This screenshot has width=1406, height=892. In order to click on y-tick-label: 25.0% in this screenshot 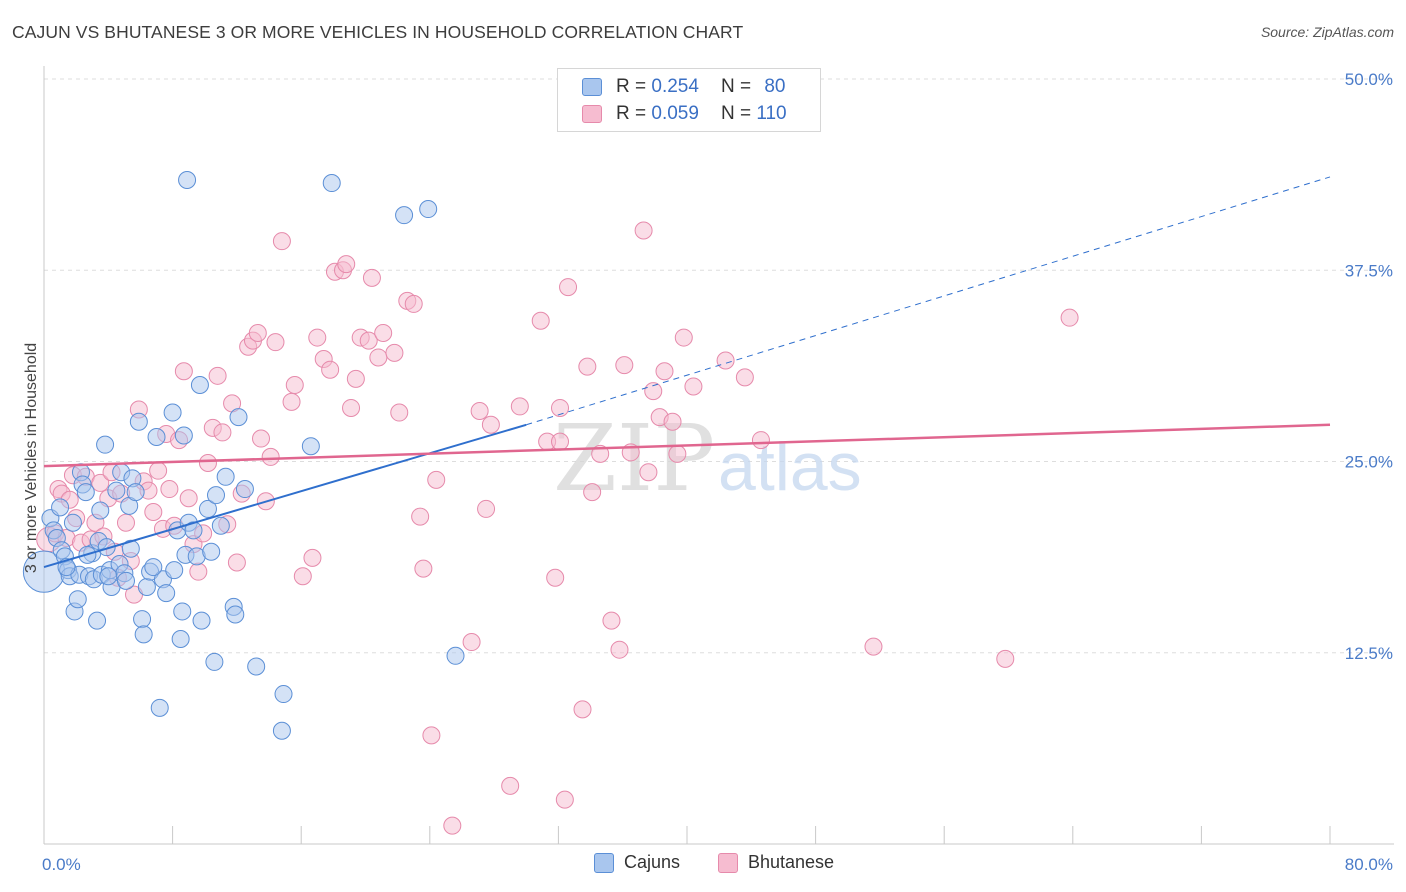, I will do `click(1369, 462)`.